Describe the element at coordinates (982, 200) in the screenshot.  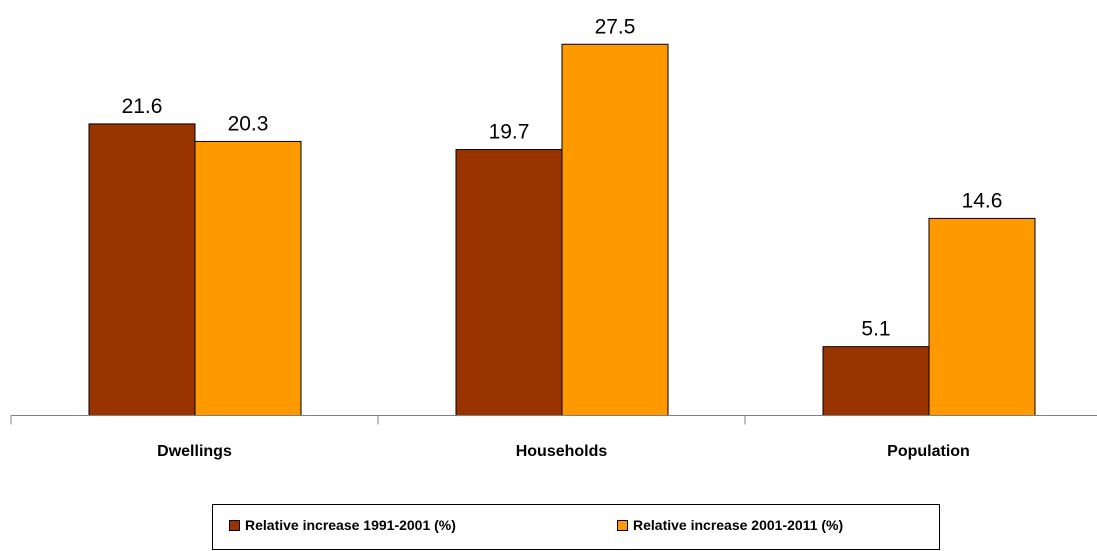
I see `data-label-population-series-2: 14.6` at that location.